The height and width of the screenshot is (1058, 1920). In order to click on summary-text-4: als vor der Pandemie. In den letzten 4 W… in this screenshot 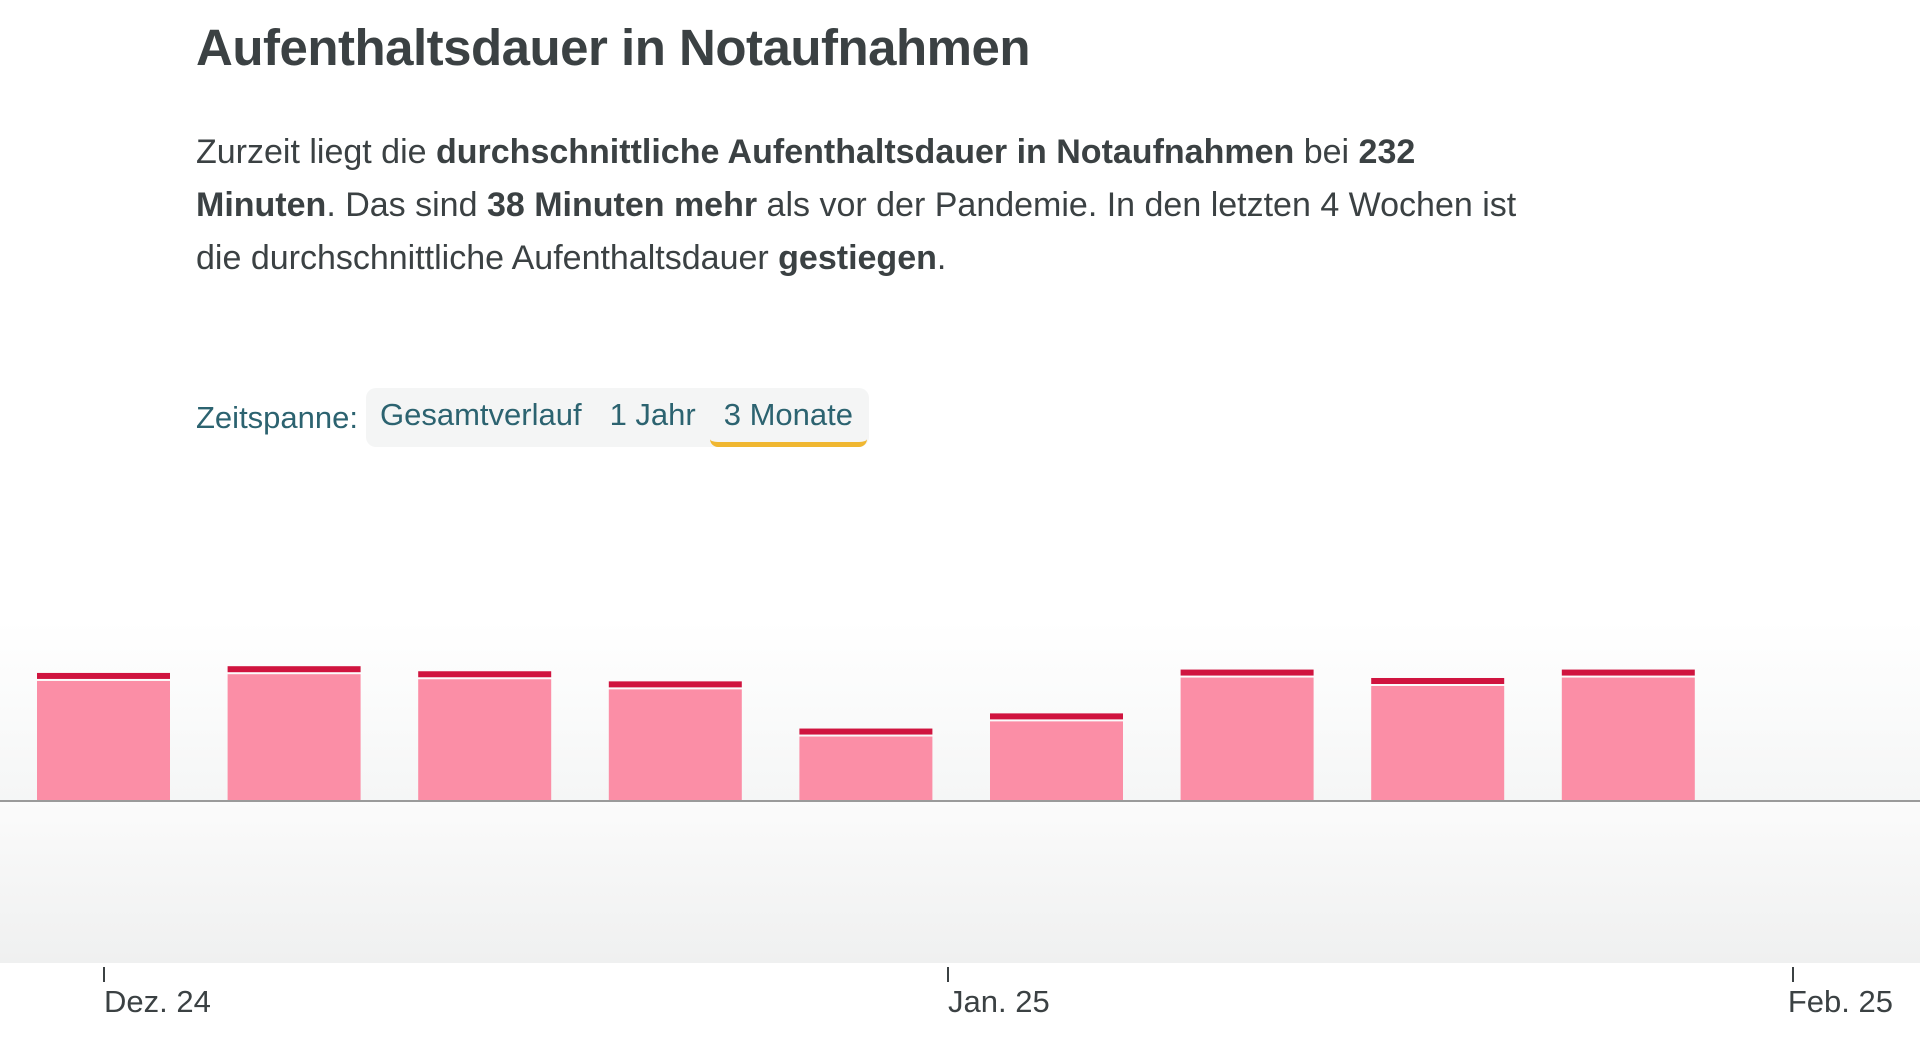, I will do `click(856, 231)`.